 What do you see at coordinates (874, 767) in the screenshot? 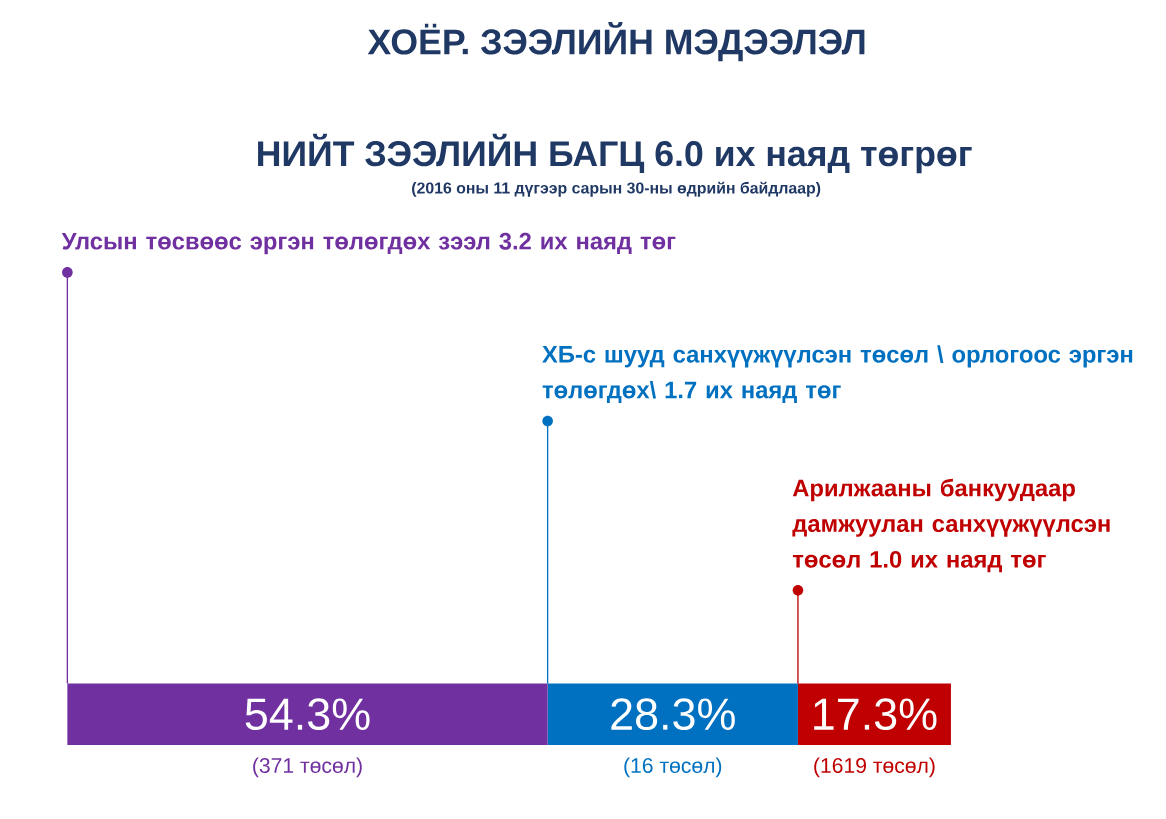
I see `text: (1619 төсөл)` at bounding box center [874, 767].